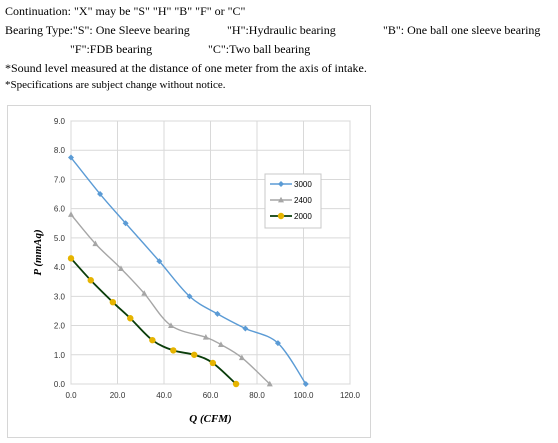 The image size is (558, 443). What do you see at coordinates (281, 216) in the screenshot?
I see `legend-marker-2000` at bounding box center [281, 216].